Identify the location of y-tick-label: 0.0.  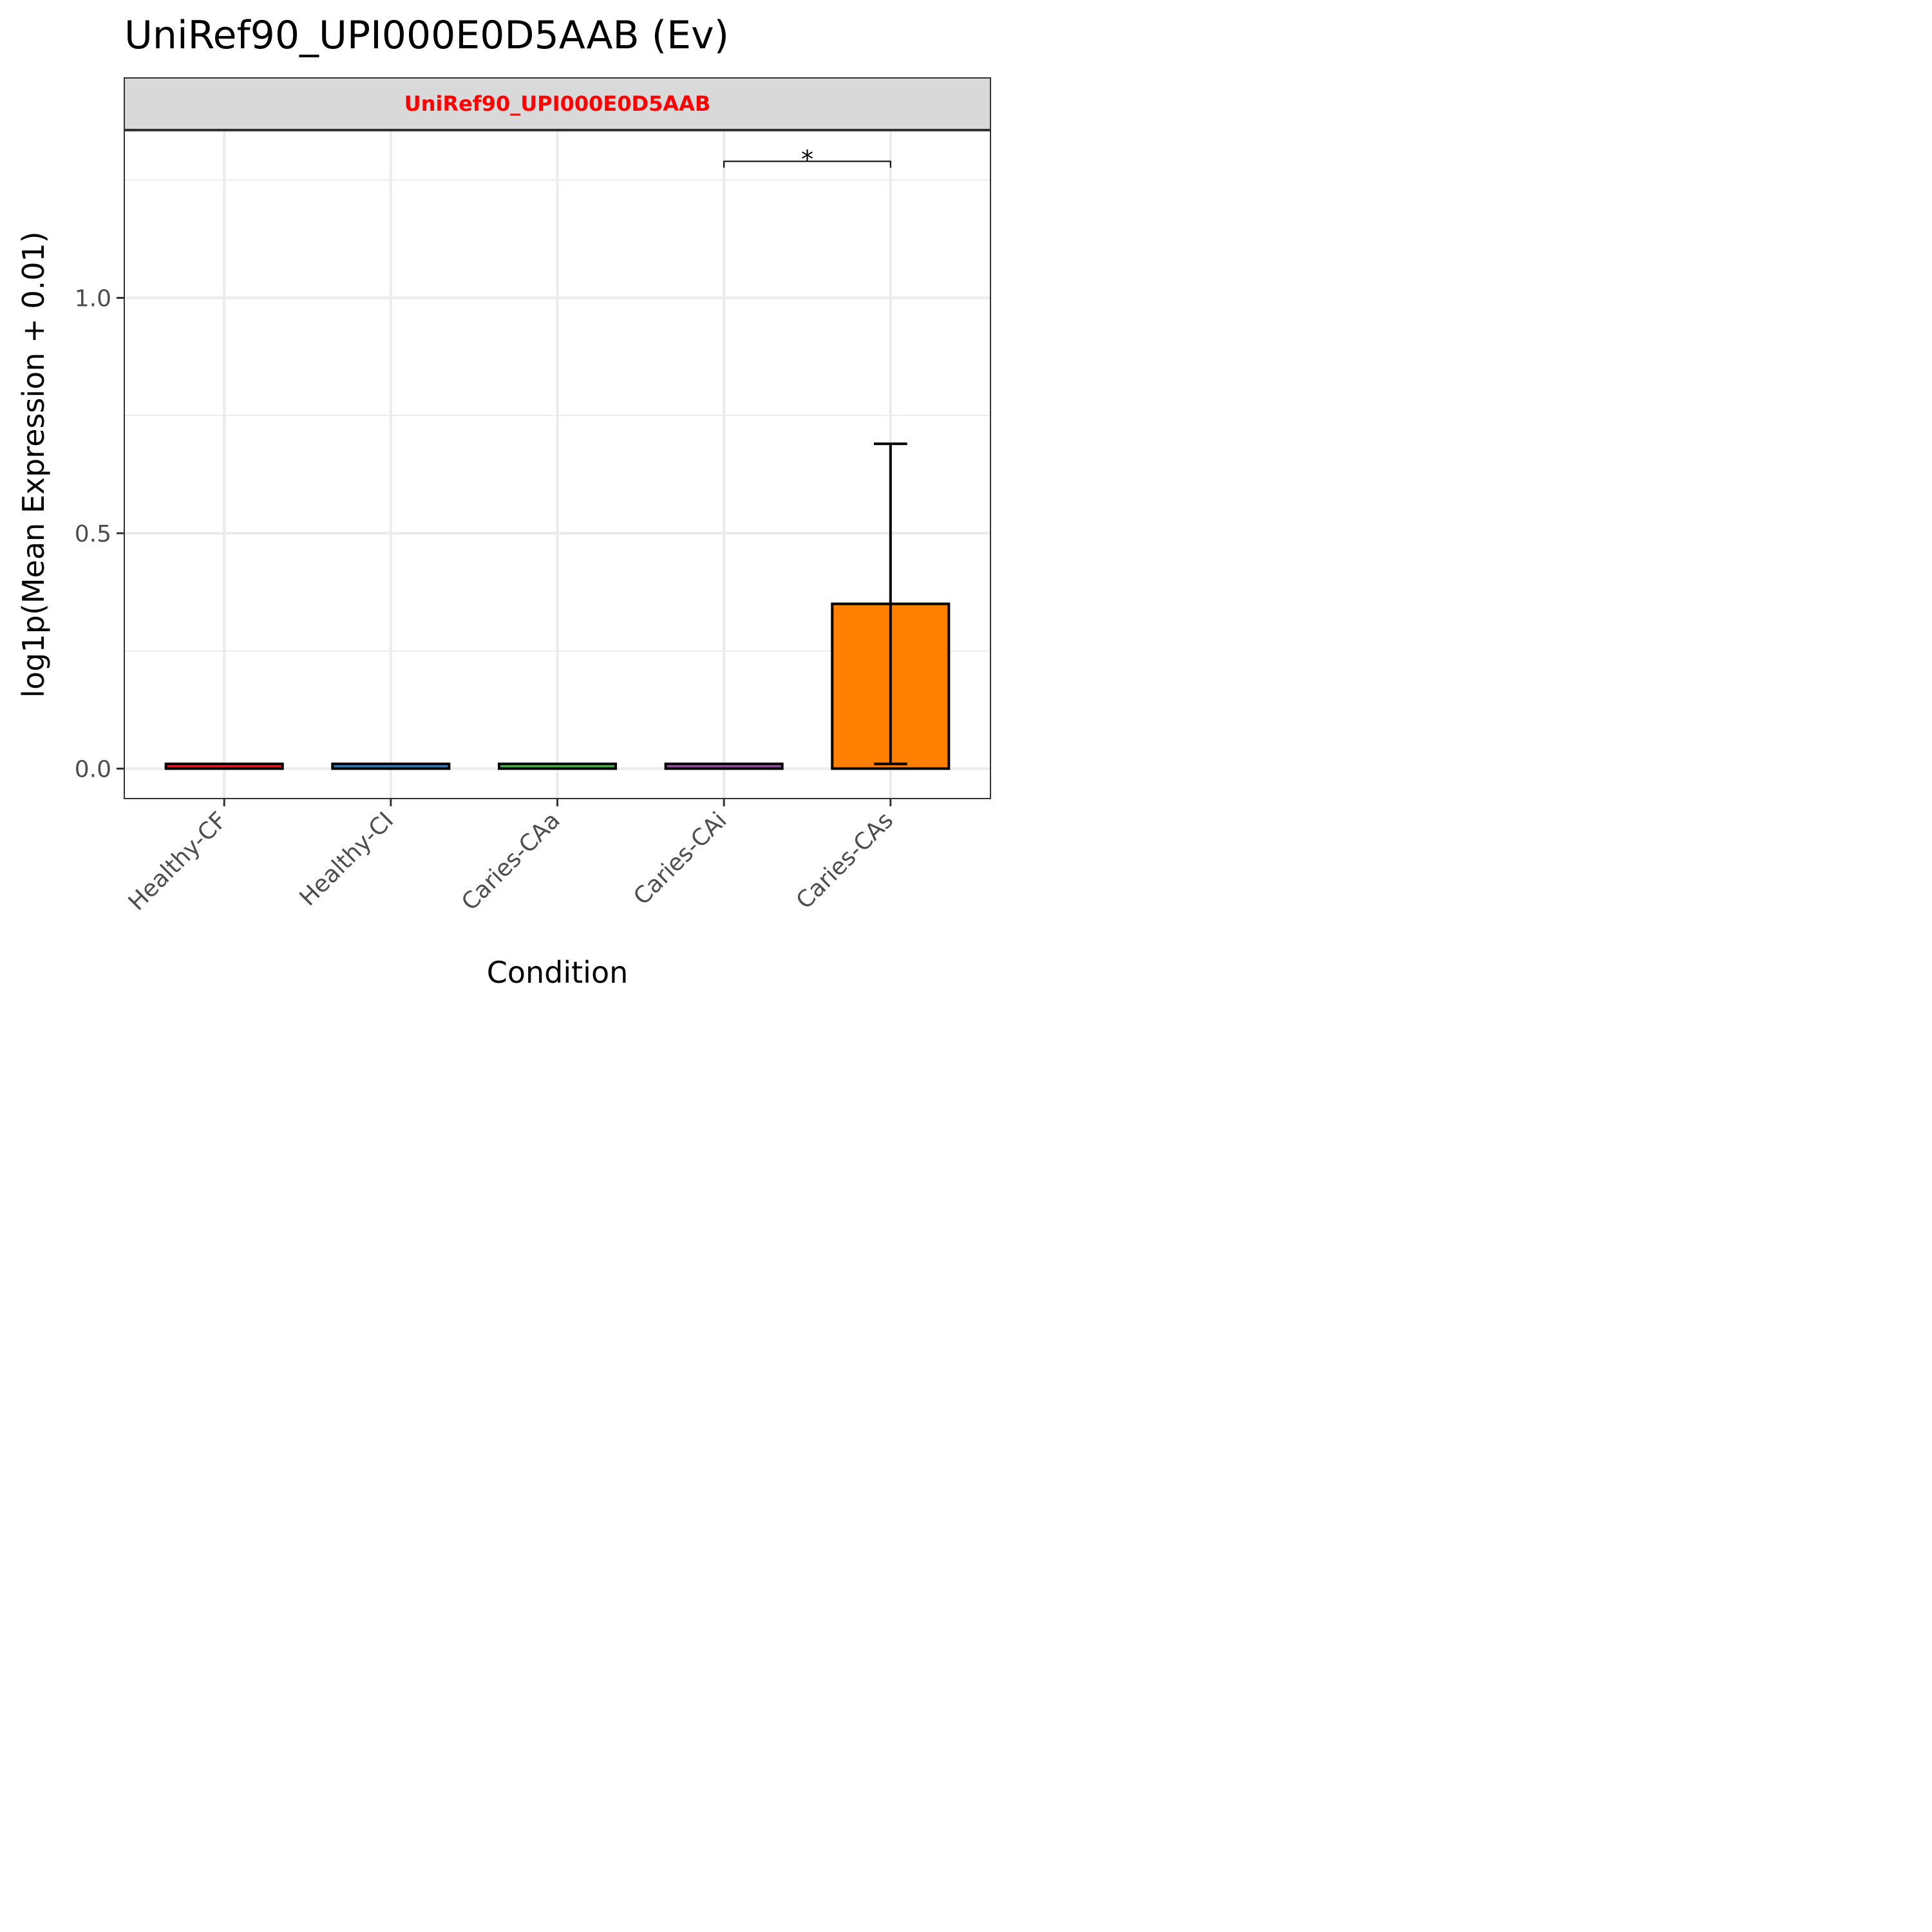
(93, 770).